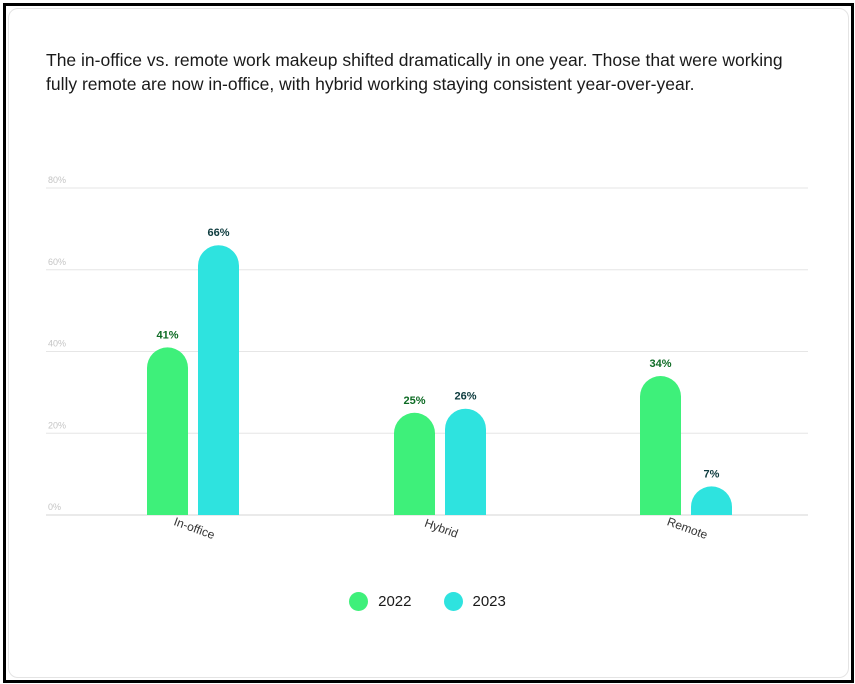 The image size is (855, 684). I want to click on y-tick-label: 60%, so click(57, 262).